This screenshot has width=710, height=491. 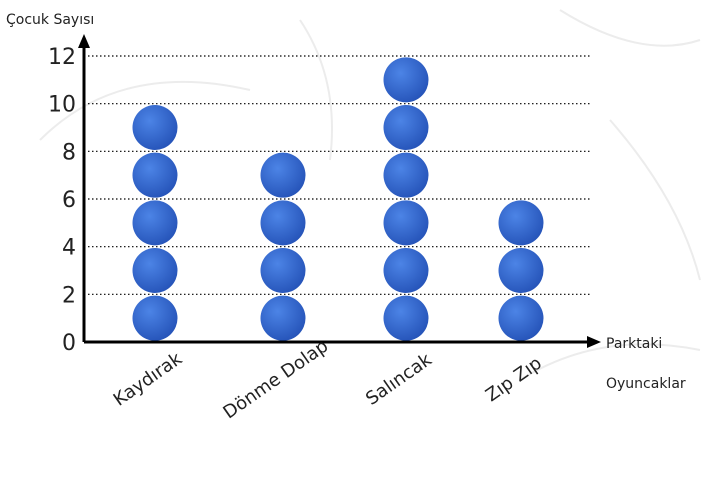 What do you see at coordinates (69, 152) in the screenshot?
I see `y-tick-label: 8` at bounding box center [69, 152].